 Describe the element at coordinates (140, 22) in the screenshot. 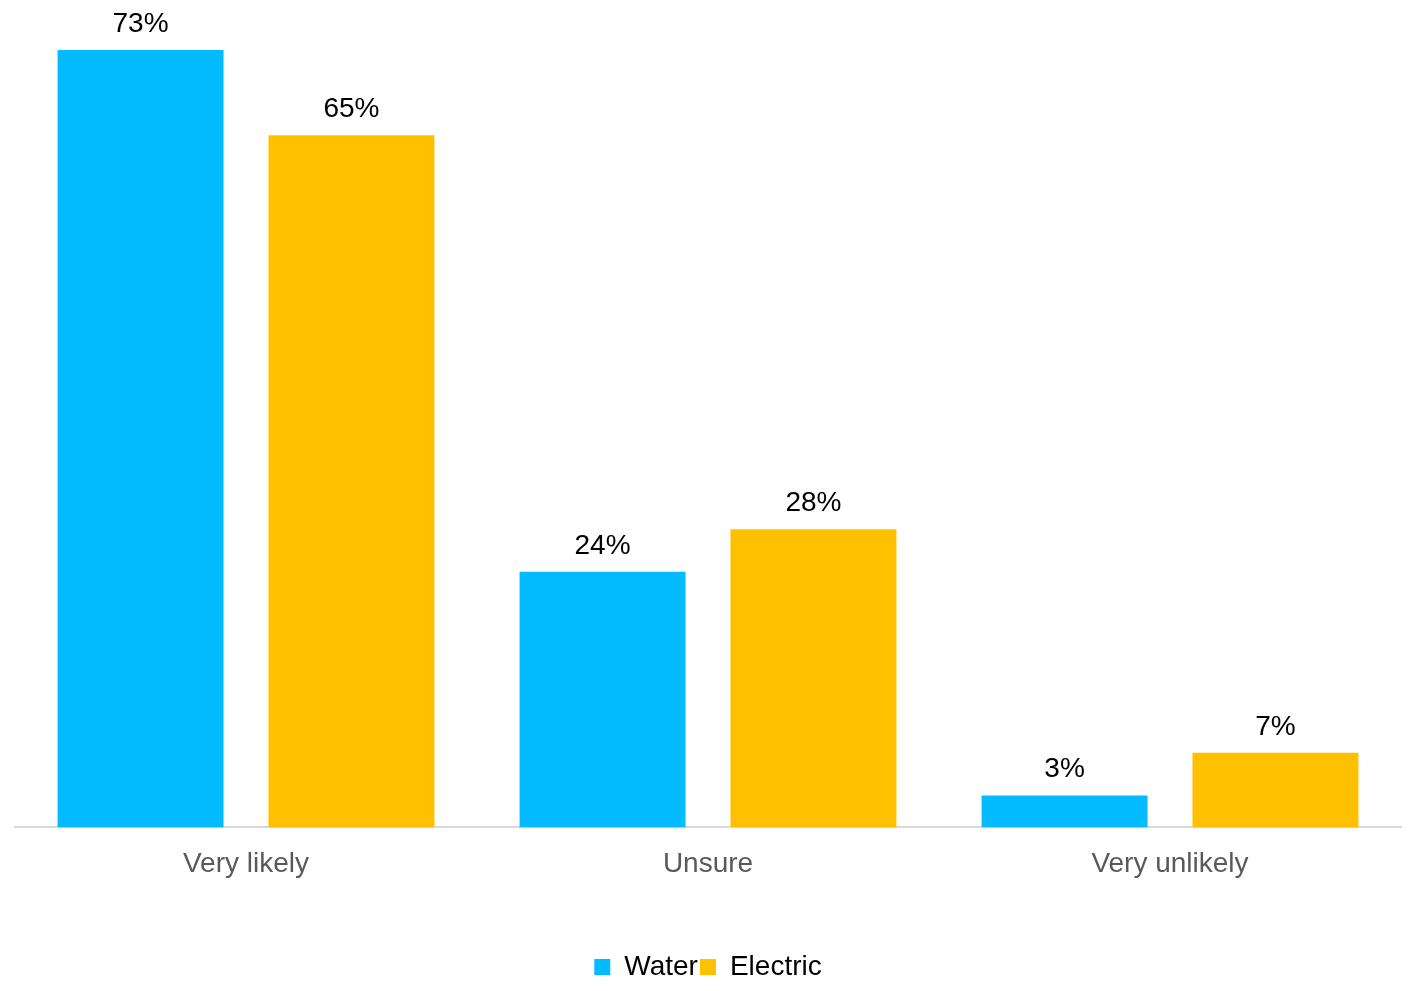

I see `data-label: 73%` at that location.